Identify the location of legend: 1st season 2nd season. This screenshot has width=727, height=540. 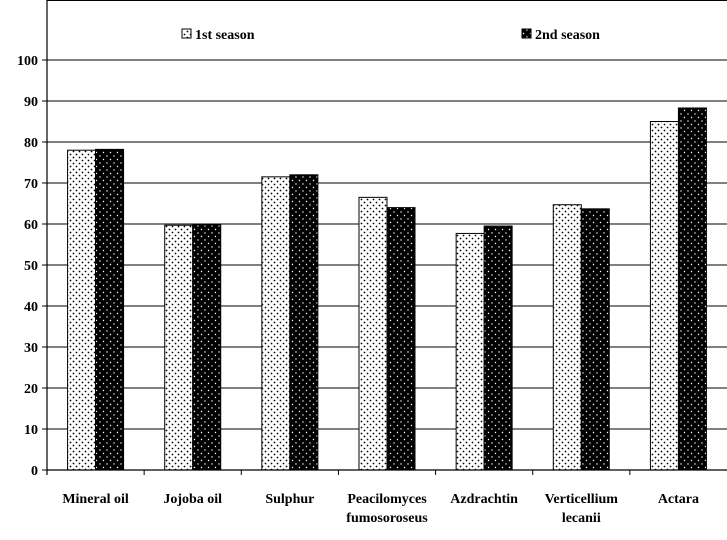
(390, 35).